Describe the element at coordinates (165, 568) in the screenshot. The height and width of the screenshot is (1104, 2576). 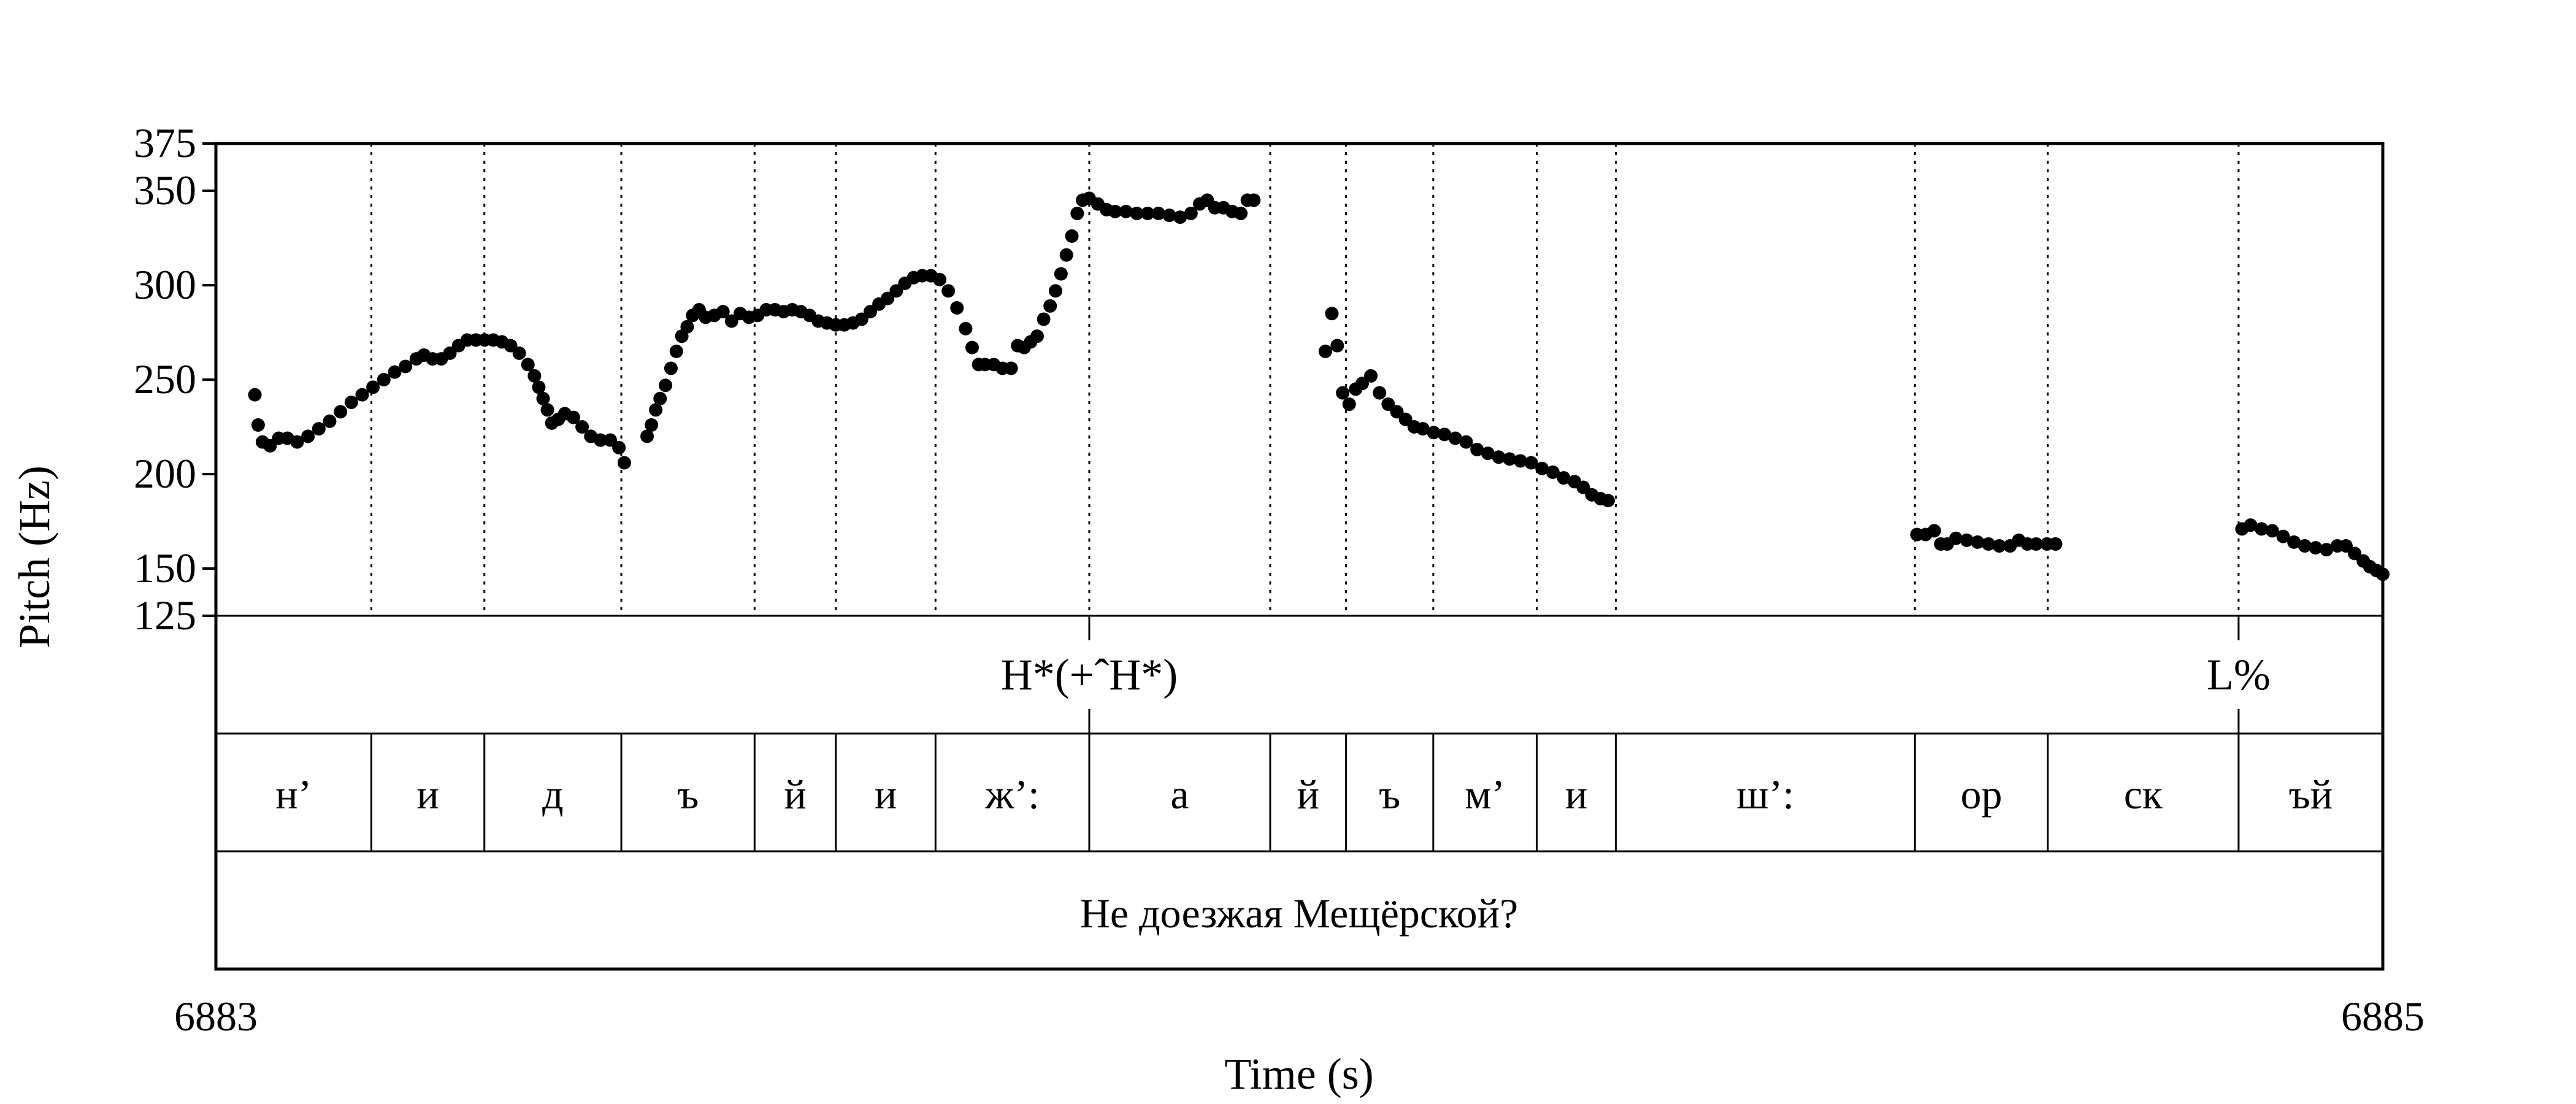
I see `y-tick-label: 150` at that location.